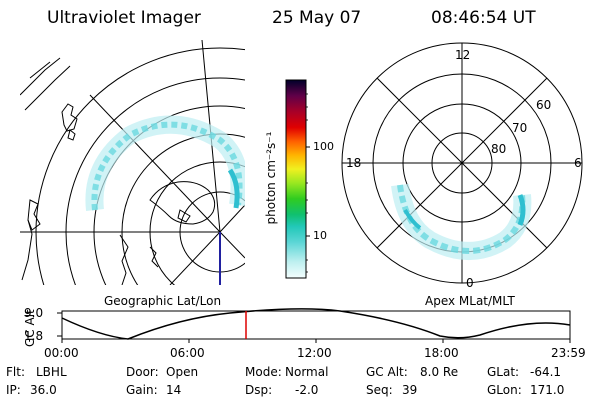  Describe the element at coordinates (13, 390) in the screenshot. I see `ip-label: IP:` at that location.